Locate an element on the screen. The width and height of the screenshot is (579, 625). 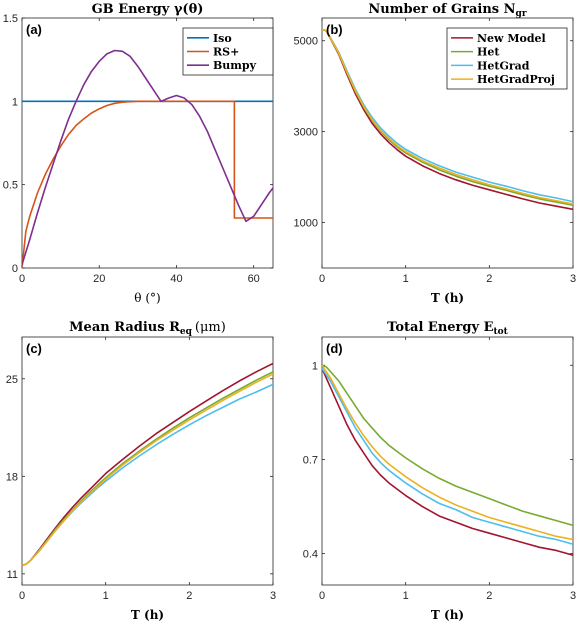
x-axis-label: θ (°) is located at coordinates (147, 298).